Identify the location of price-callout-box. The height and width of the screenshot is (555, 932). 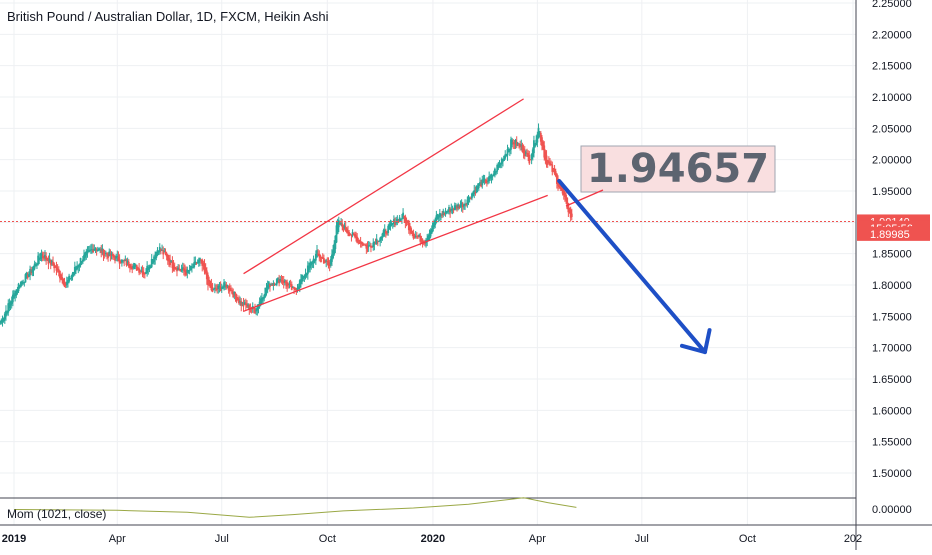
(678, 169).